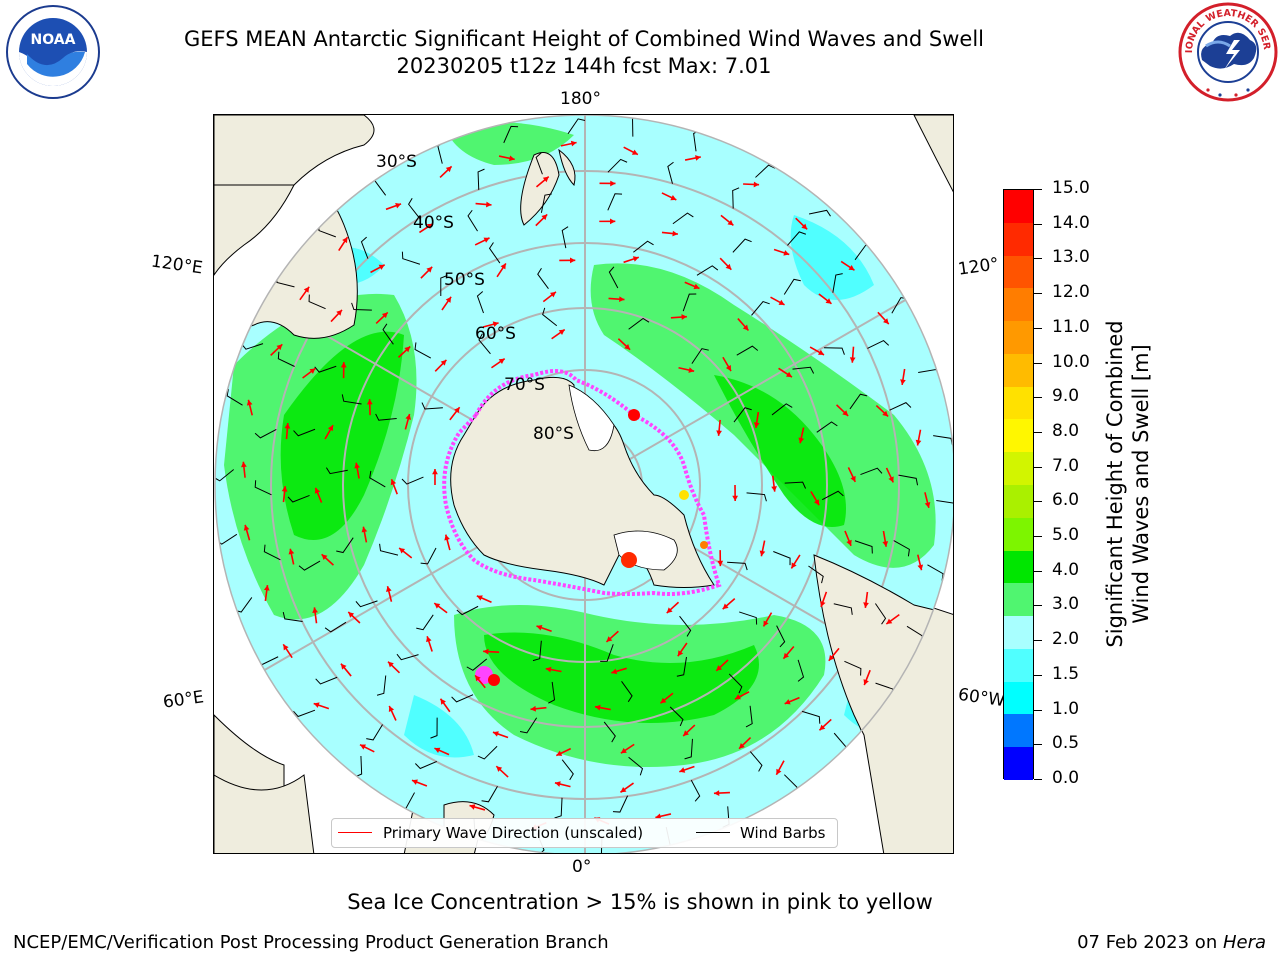 This screenshot has height=960, width=1280. What do you see at coordinates (53, 40) in the screenshot?
I see `noaa-logo-text: NOAA` at bounding box center [53, 40].